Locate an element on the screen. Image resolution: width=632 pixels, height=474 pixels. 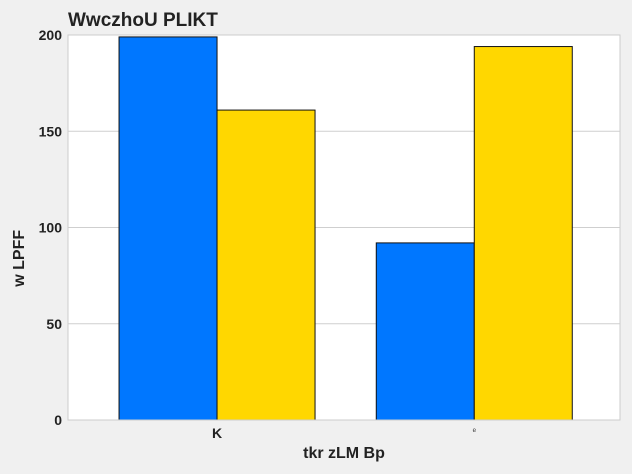
x-axis-label: tkr zLM Bp is located at coordinates (344, 453).